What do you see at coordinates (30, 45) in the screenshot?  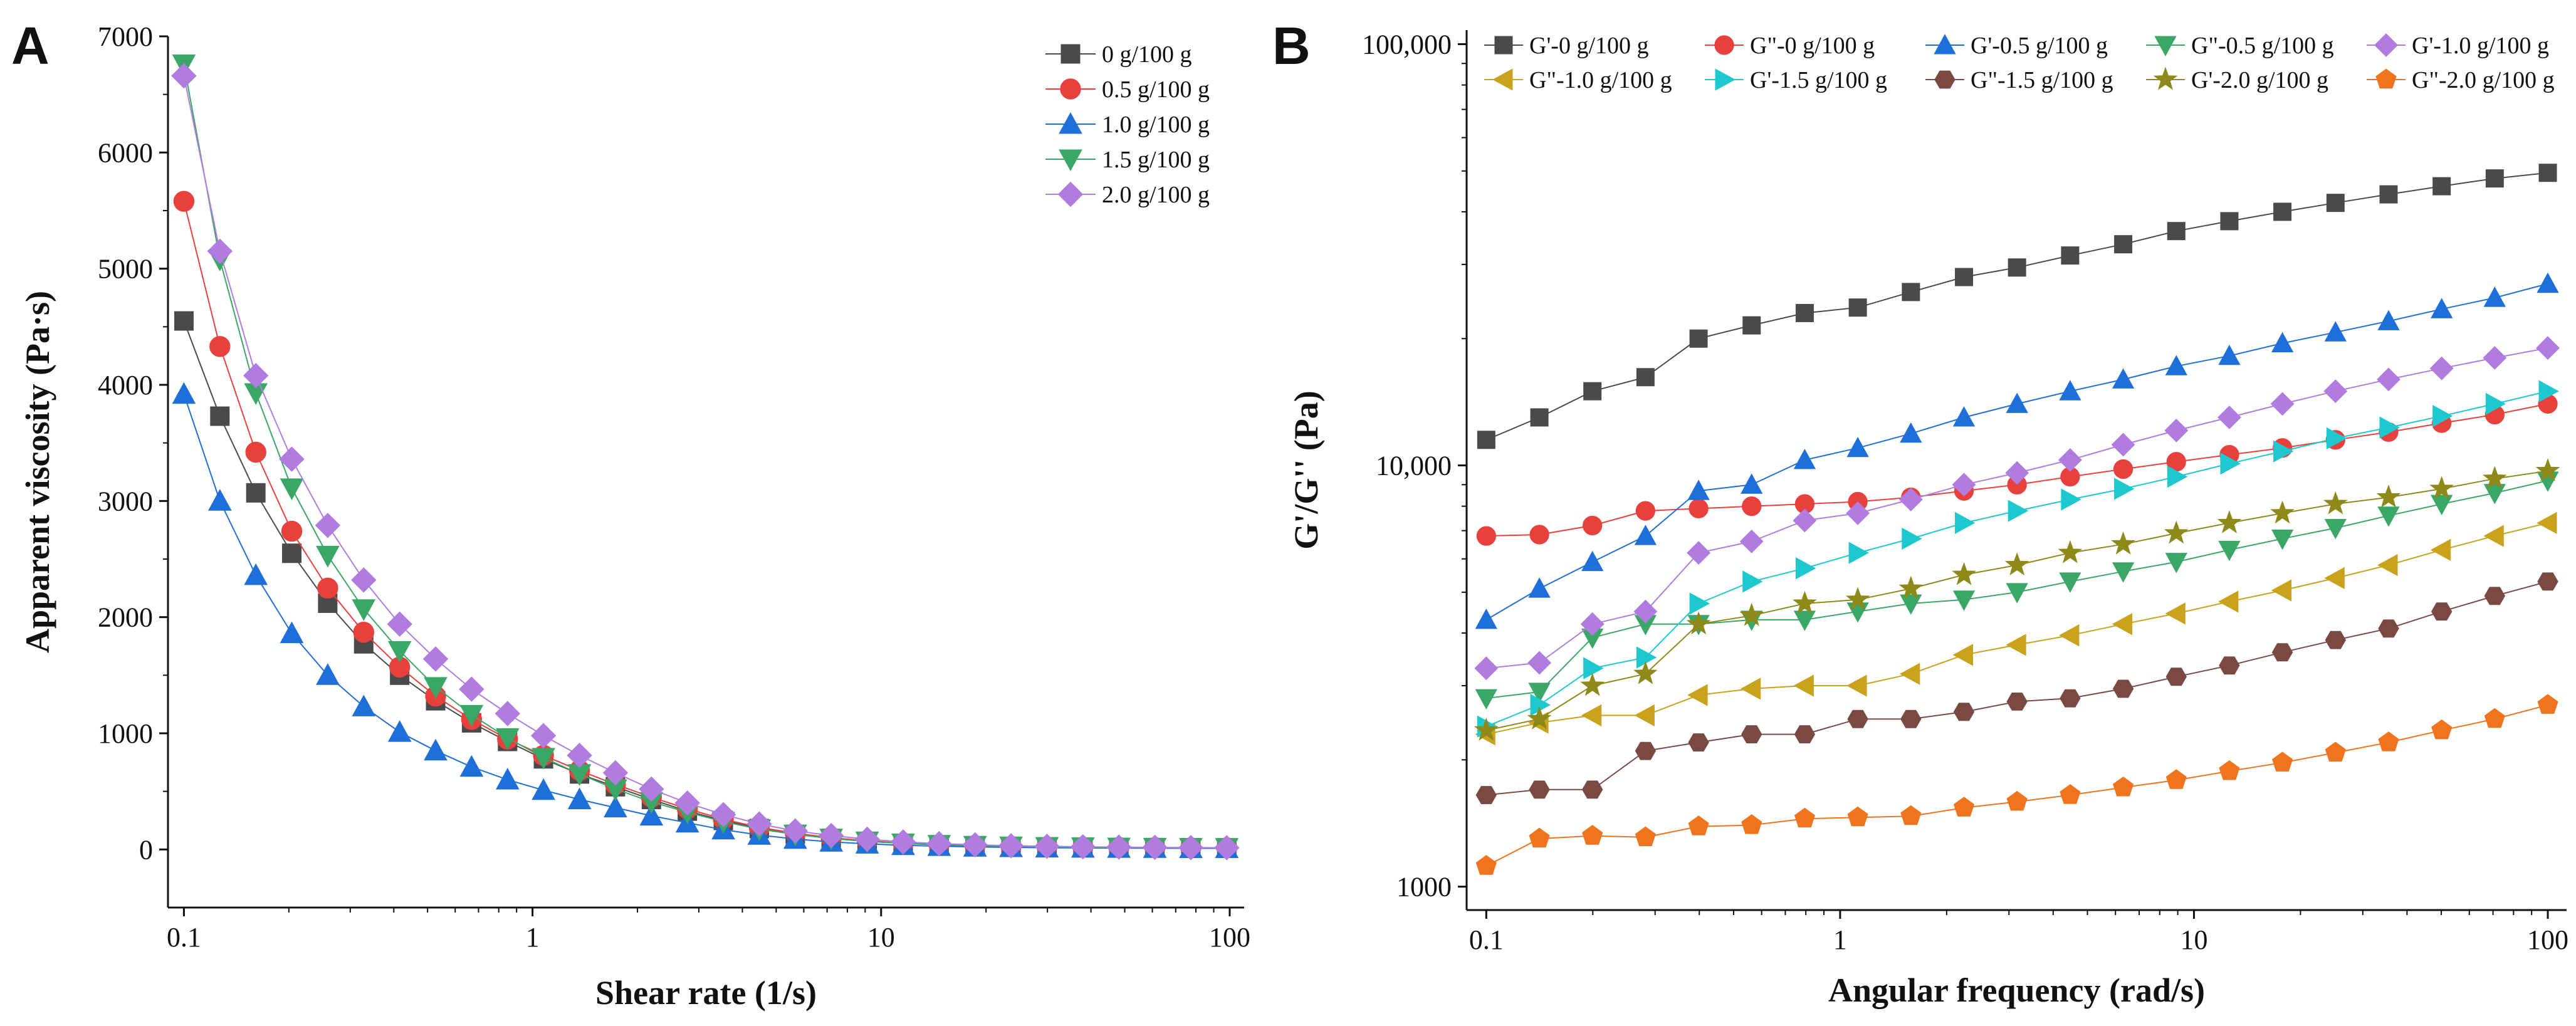 I see `panel-a-letter: A` at bounding box center [30, 45].